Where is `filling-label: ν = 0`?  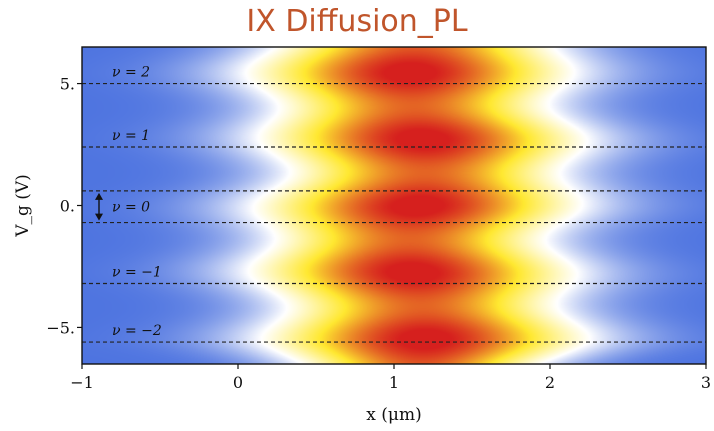 filling-label: ν = 0 is located at coordinates (131, 208).